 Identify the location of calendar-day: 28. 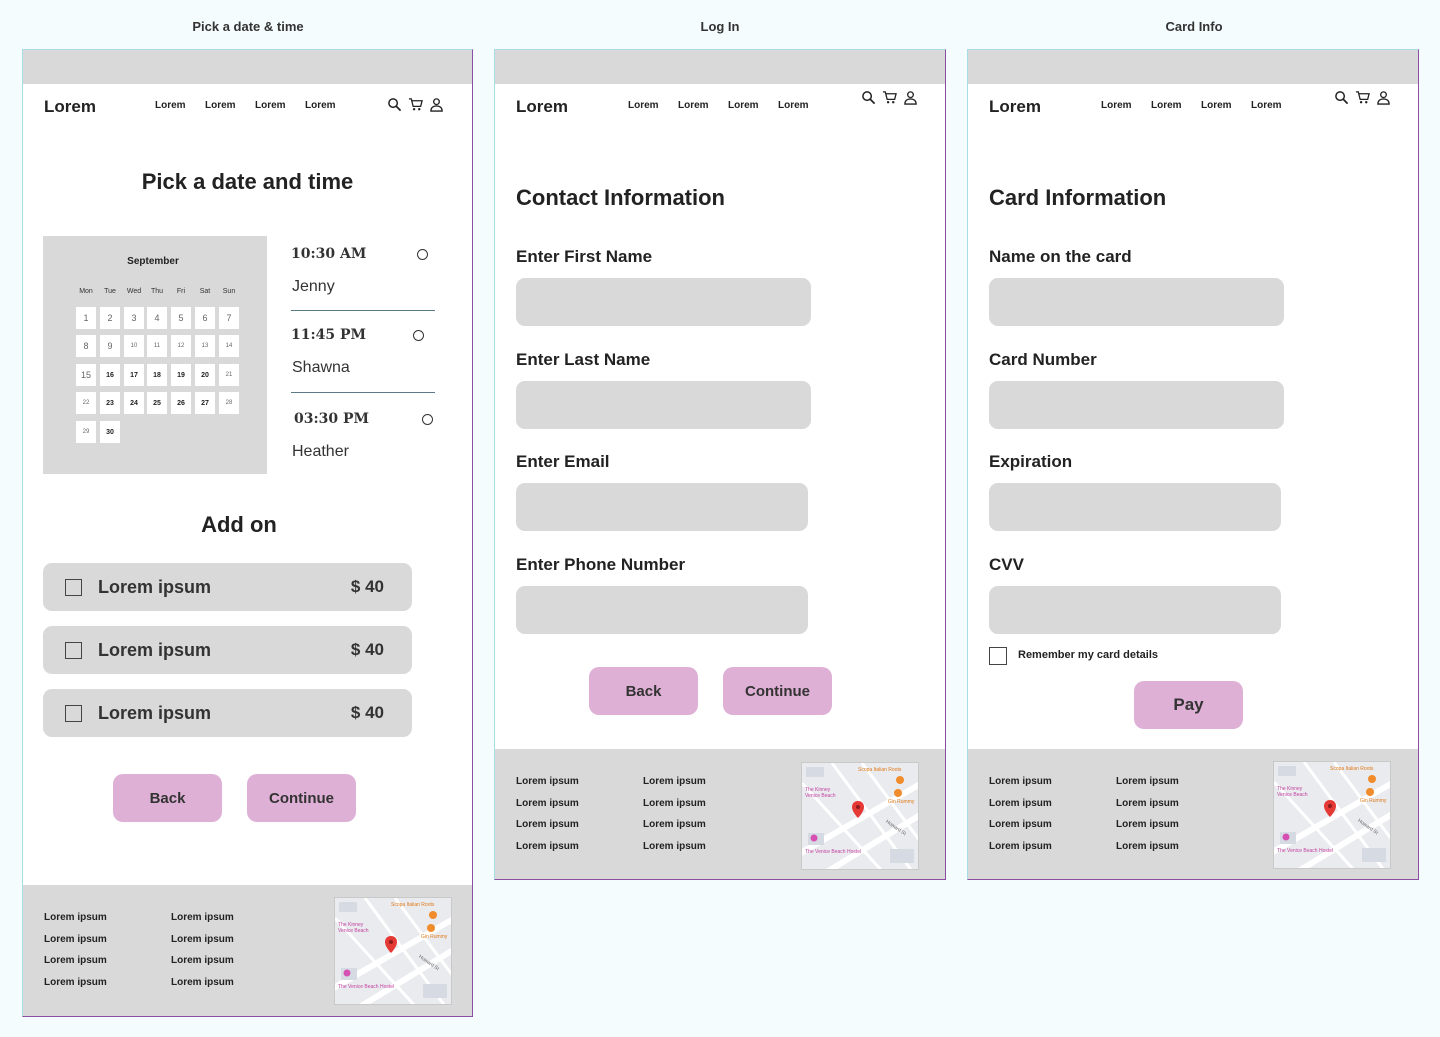
(229, 403).